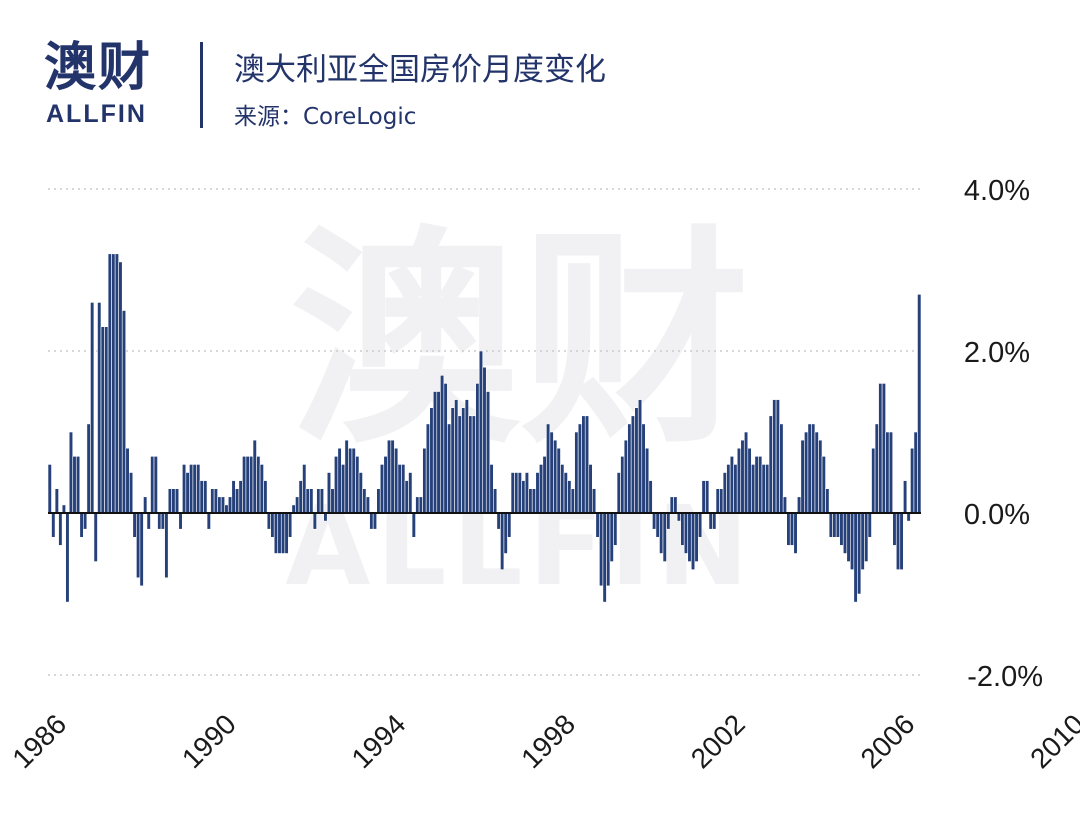  I want to click on x-tick-label: 1990, so click(209, 741).